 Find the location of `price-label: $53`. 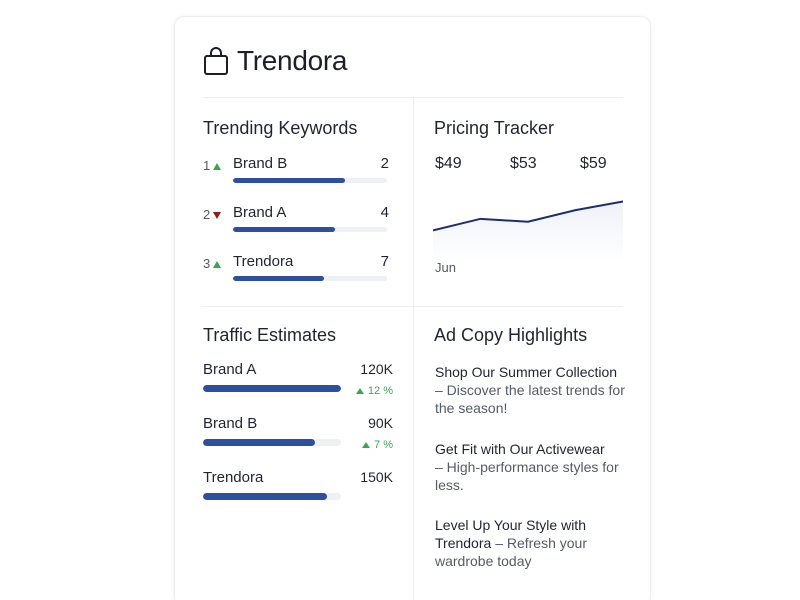

price-label: $53 is located at coordinates (523, 163).